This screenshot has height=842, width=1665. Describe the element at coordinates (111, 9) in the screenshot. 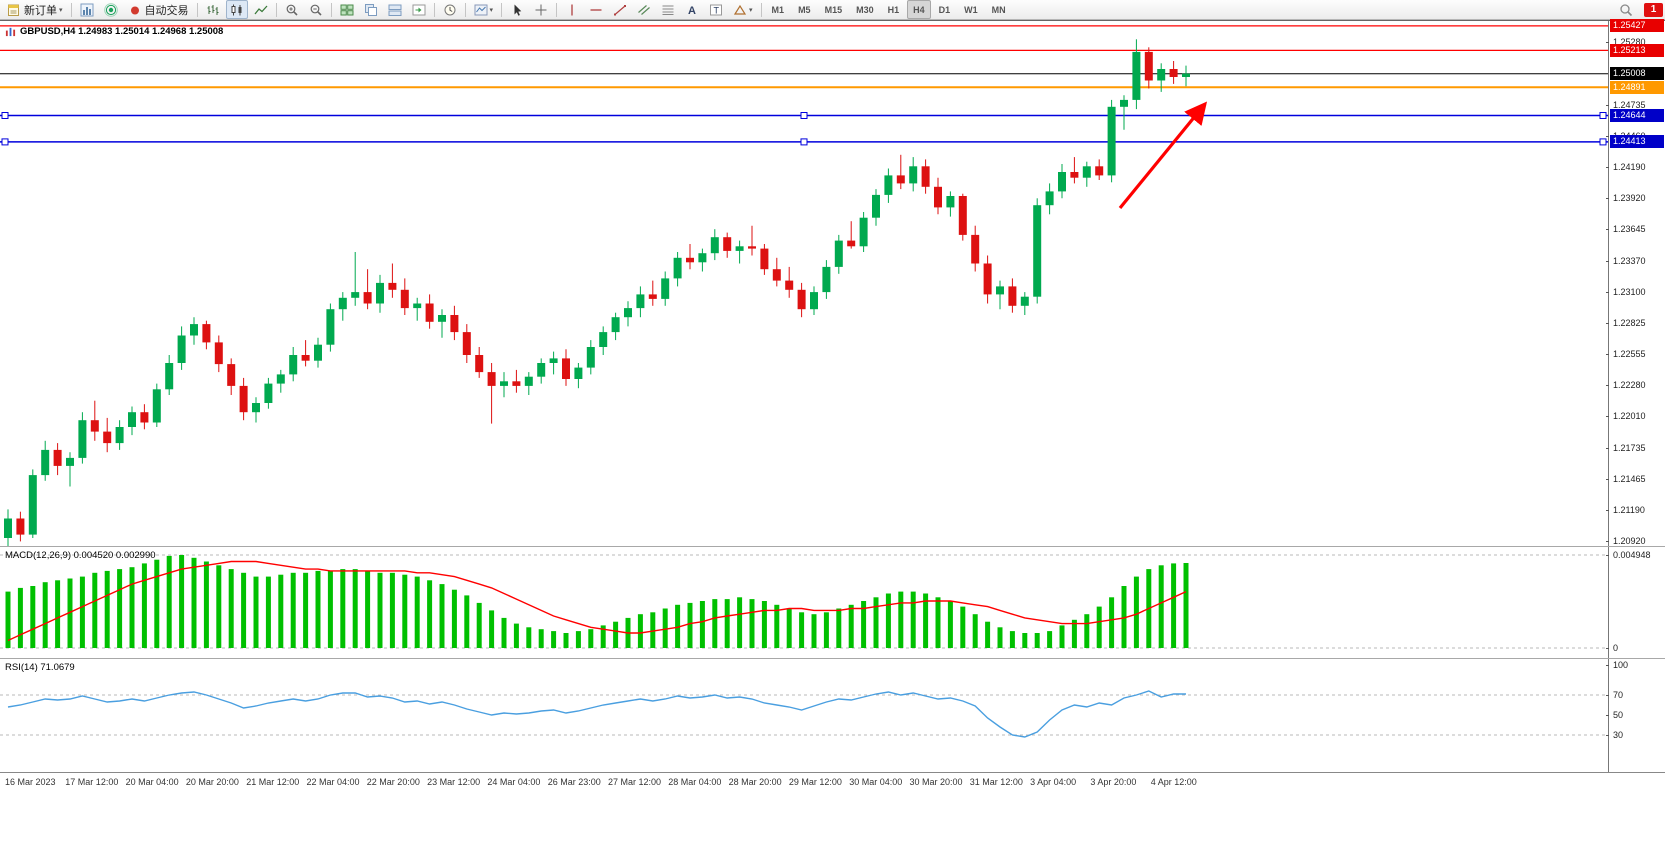

I see `signals-button` at that location.